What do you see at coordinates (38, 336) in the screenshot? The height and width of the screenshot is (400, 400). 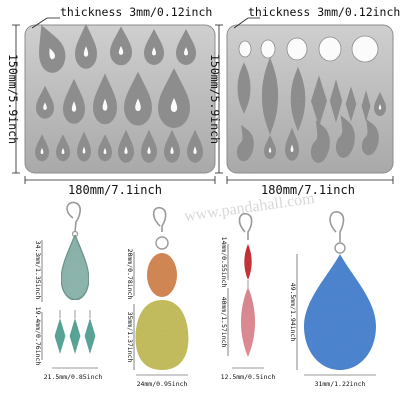 I see `dim-height-bottom: 19.4mm/0.76inch` at bounding box center [38, 336].